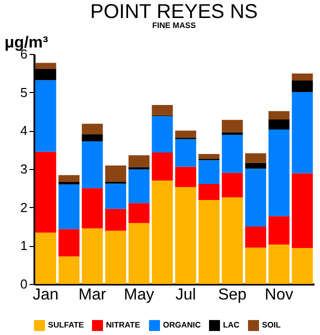 The height and width of the screenshot is (335, 320). What do you see at coordinates (123, 325) in the screenshot?
I see `legend-label: NITRATE` at bounding box center [123, 325].